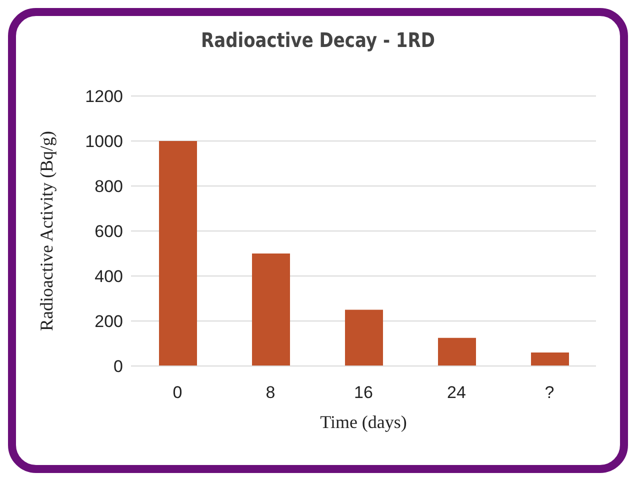 This screenshot has width=644, height=485. I want to click on y-tick-label: 600, so click(108, 232).